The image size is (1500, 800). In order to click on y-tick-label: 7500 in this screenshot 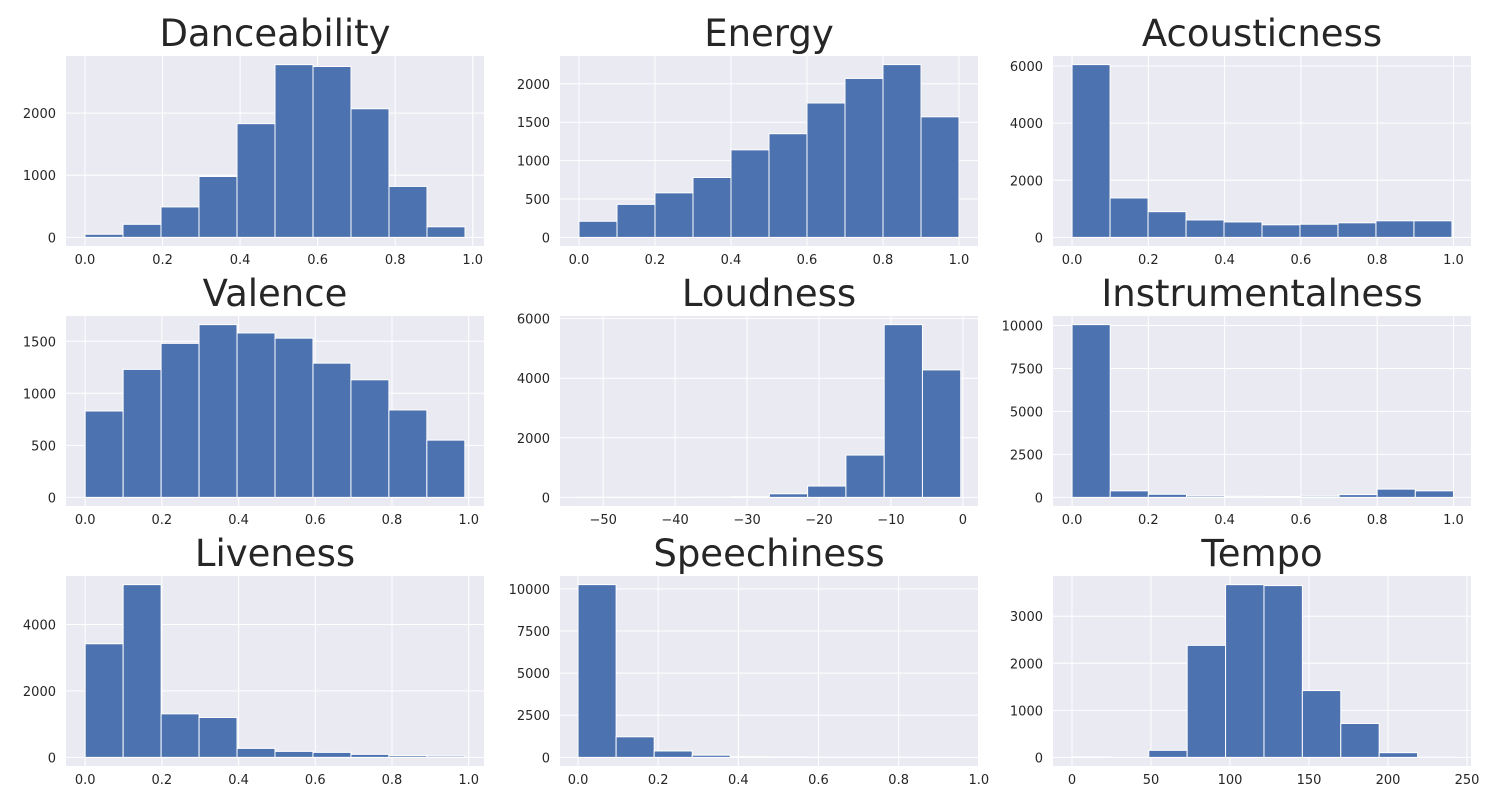, I will do `click(1026, 369)`.